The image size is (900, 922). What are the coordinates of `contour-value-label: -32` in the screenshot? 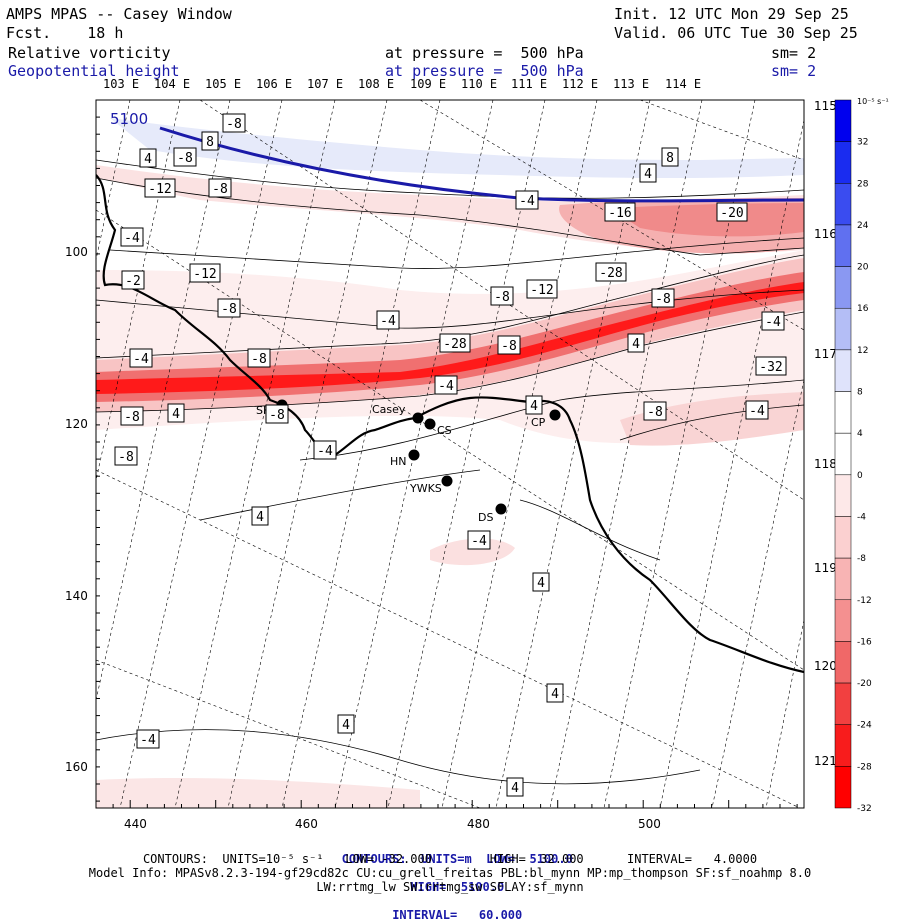 It's located at (771, 366).